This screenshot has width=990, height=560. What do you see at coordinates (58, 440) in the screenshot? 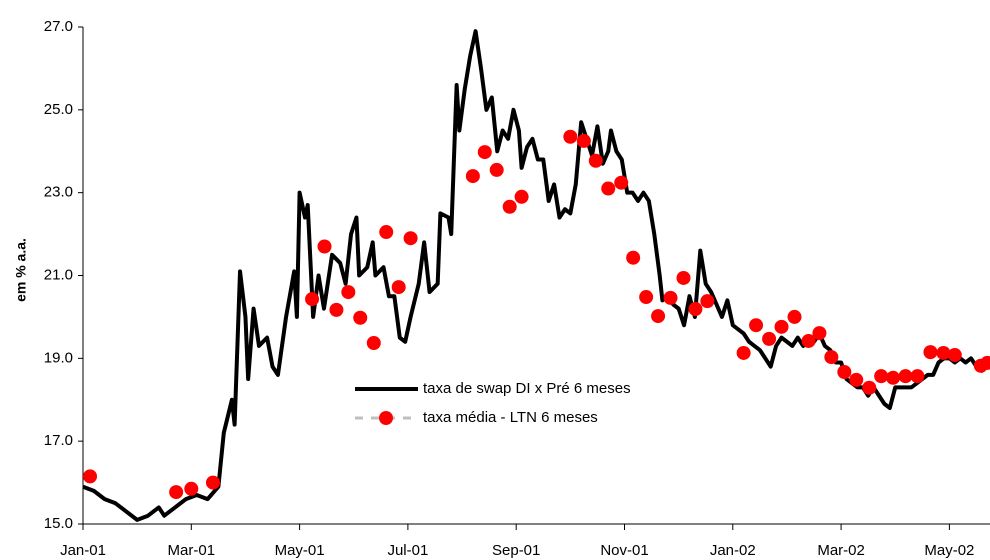
I see `y-tick-label: 17.0` at bounding box center [58, 440].